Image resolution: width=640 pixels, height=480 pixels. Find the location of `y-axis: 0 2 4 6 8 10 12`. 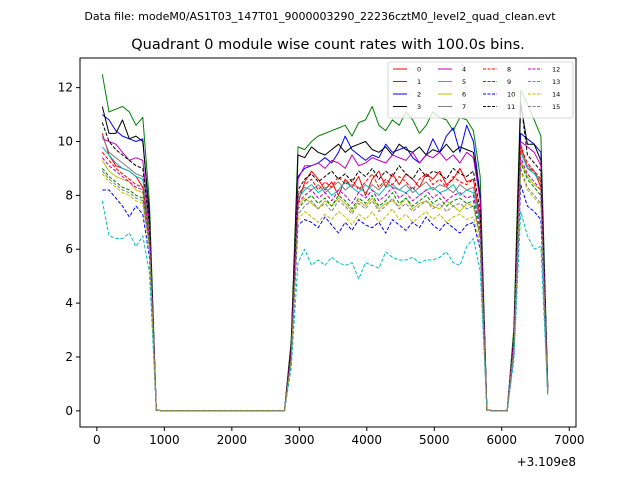

y-axis: 0 2 4 6 8 10 12 is located at coordinates (69, 249).